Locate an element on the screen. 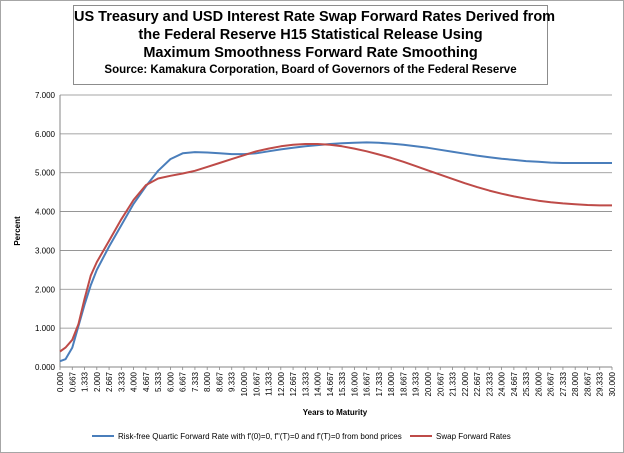  x-tick-label: 3.333 is located at coordinates (121, 381).